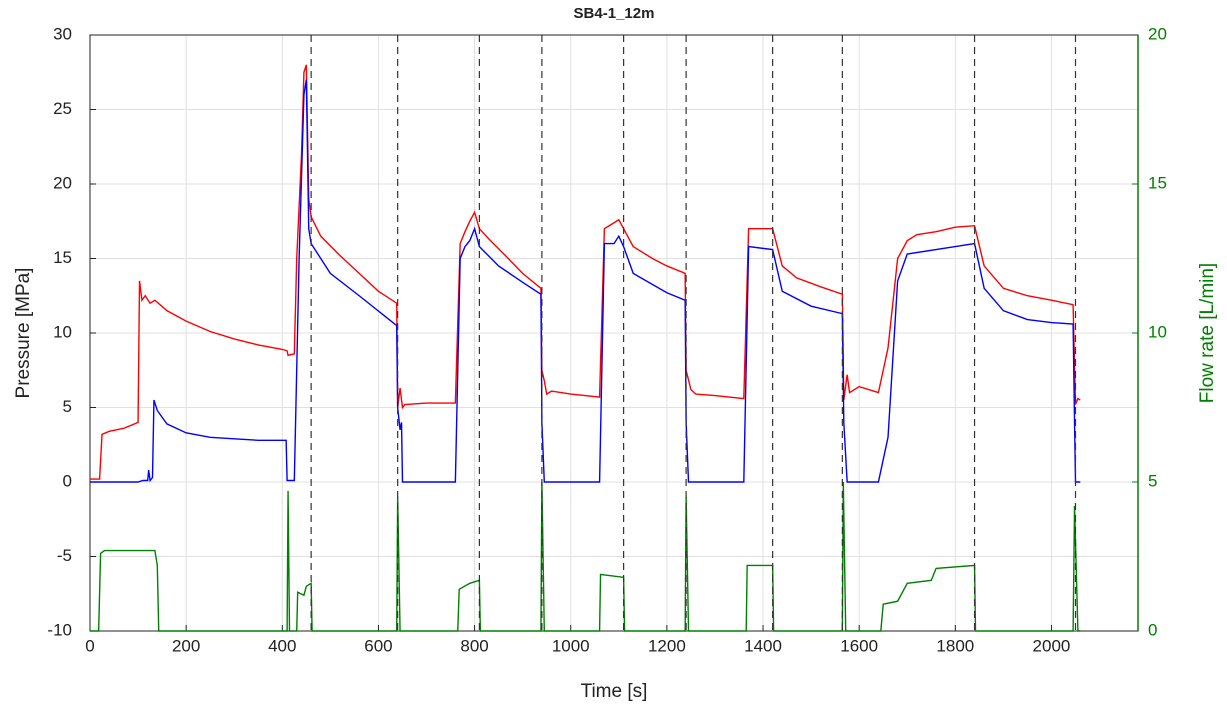 This screenshot has height=710, width=1227. Describe the element at coordinates (67, 480) in the screenshot. I see `y-tick-label: 0` at that location.